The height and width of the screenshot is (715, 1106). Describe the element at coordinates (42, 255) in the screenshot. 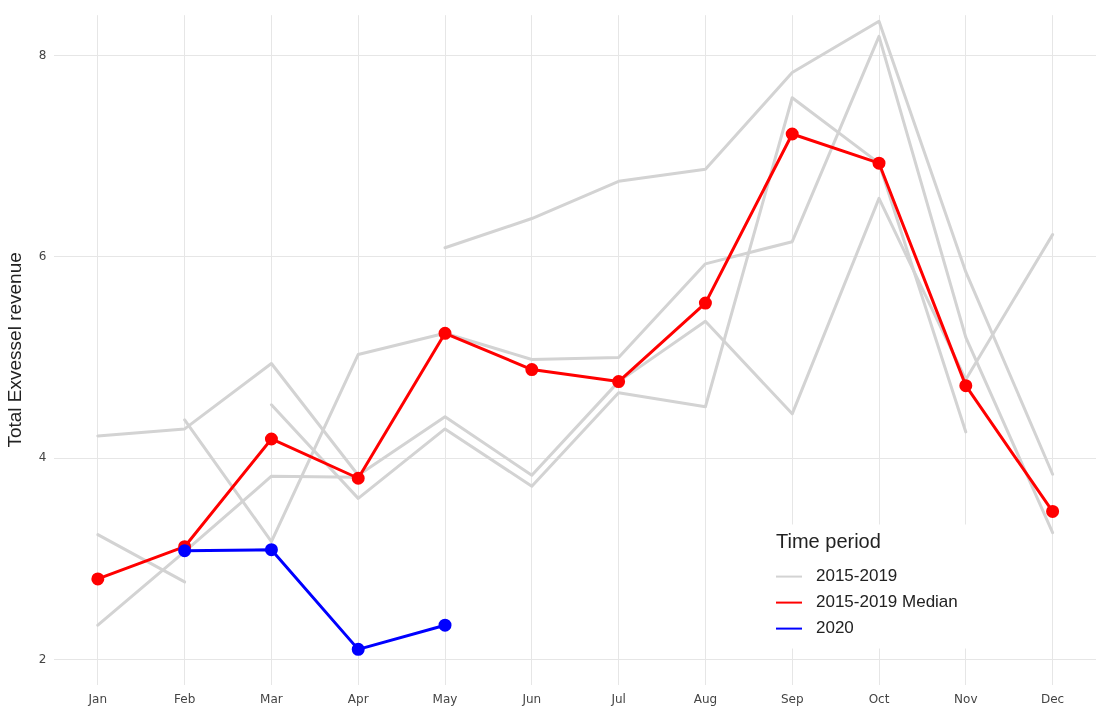

I see `y-tick-label: 6` at that location.